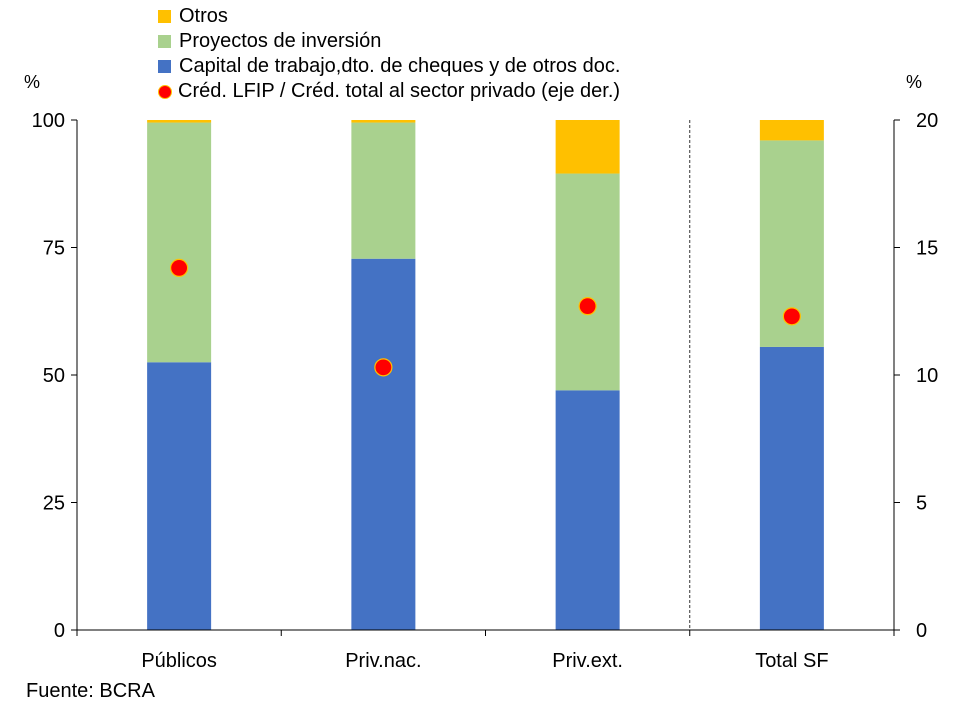 The height and width of the screenshot is (706, 958). I want to click on x-tick-label-1: Priv.nac., so click(383, 661).